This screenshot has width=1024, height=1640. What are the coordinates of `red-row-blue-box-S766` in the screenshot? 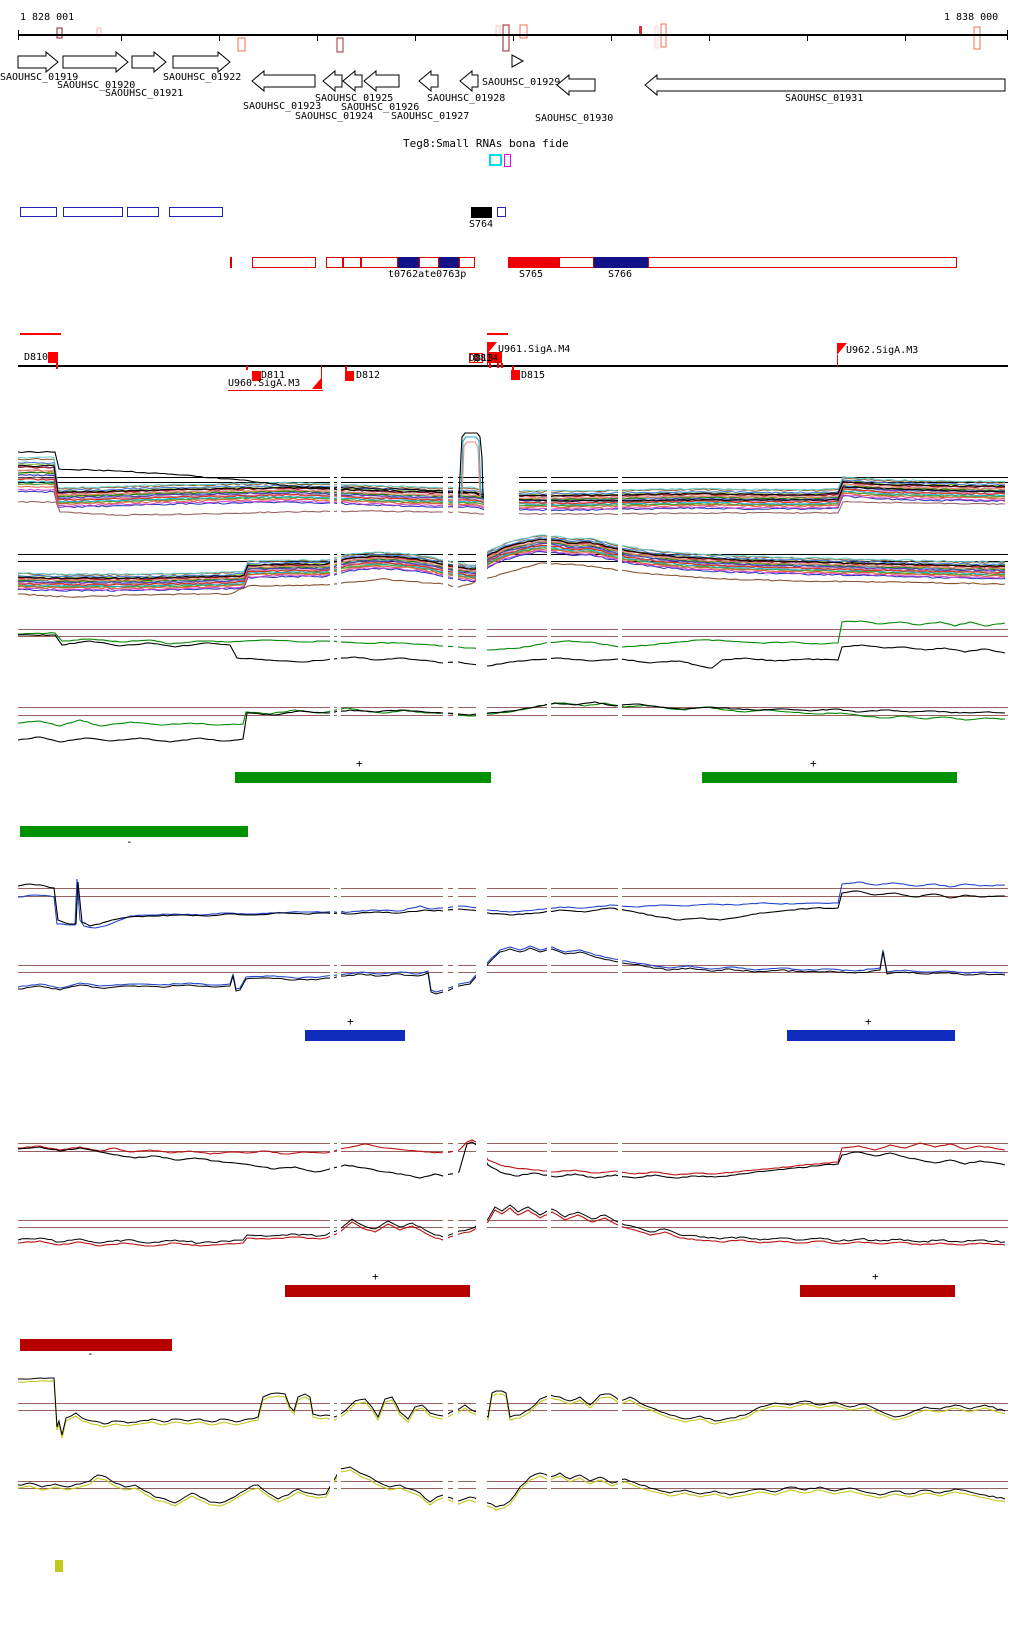 It's located at (621, 262).